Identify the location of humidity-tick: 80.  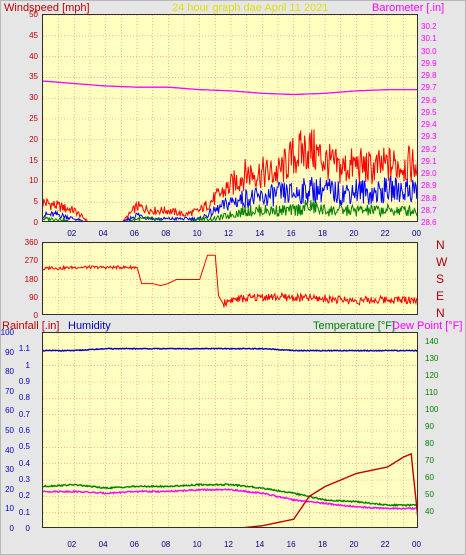
(9, 372).